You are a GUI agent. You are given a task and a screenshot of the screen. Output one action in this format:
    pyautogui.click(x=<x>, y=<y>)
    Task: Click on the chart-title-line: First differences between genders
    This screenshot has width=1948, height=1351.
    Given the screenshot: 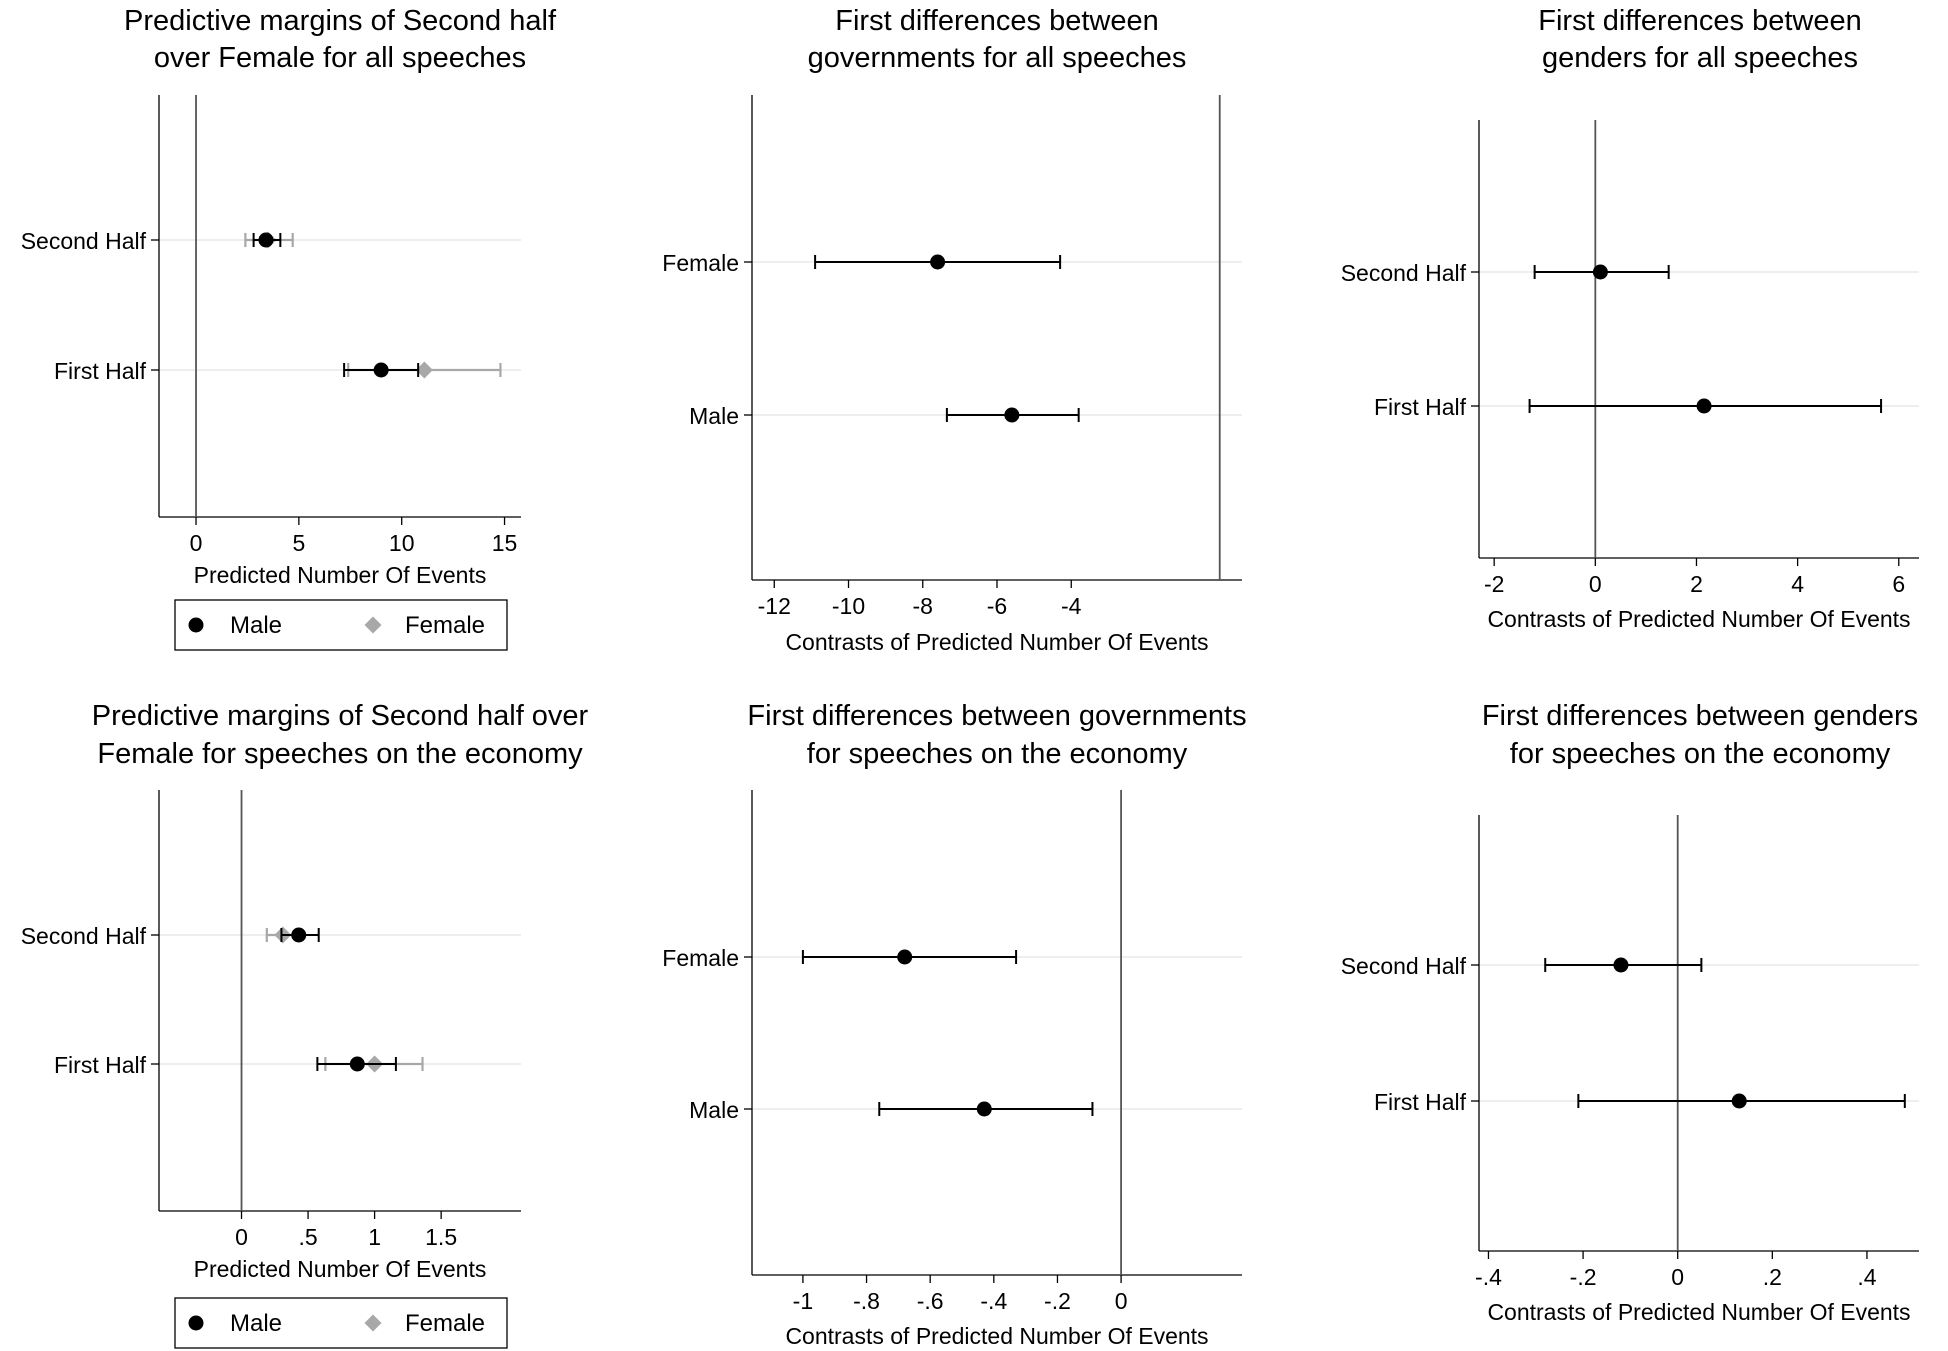 What is the action you would take?
    pyautogui.click(x=1700, y=716)
    